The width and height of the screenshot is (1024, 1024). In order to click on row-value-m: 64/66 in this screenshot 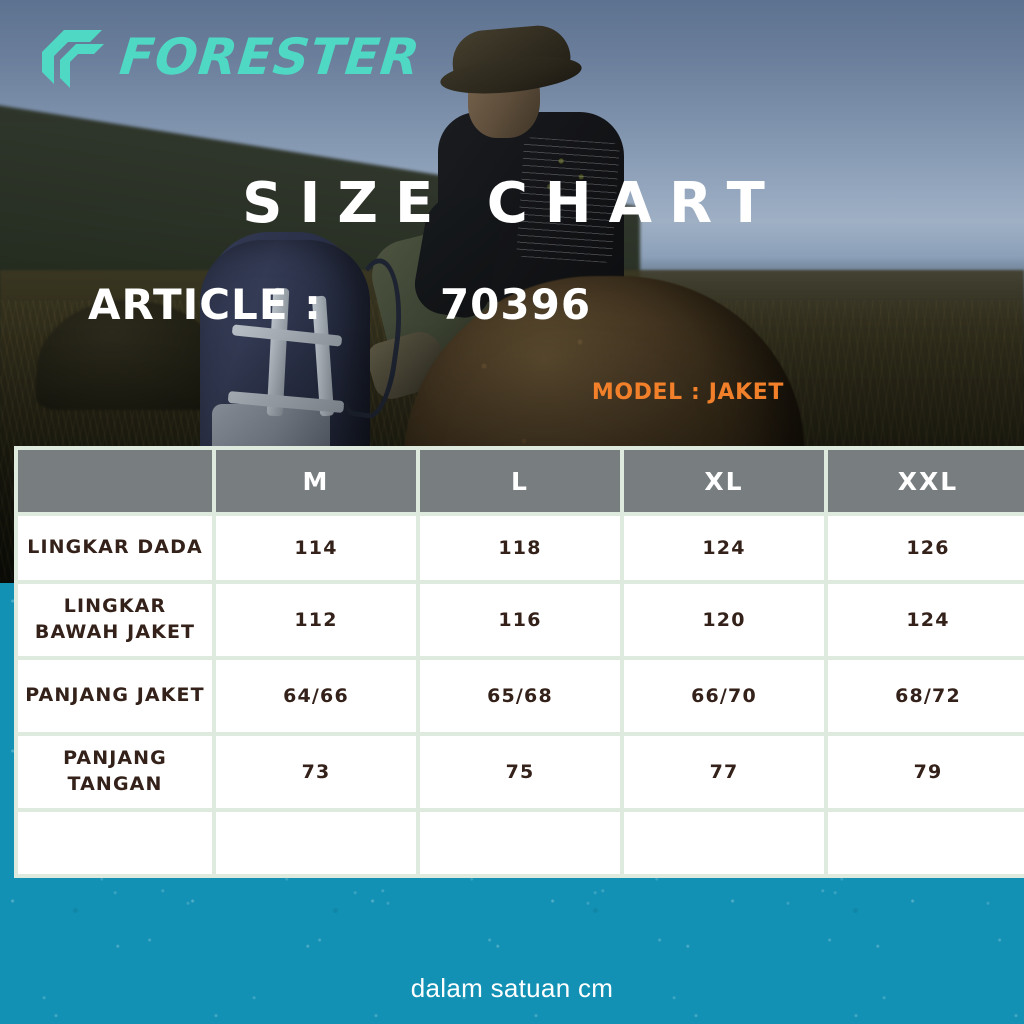, I will do `click(316, 696)`.